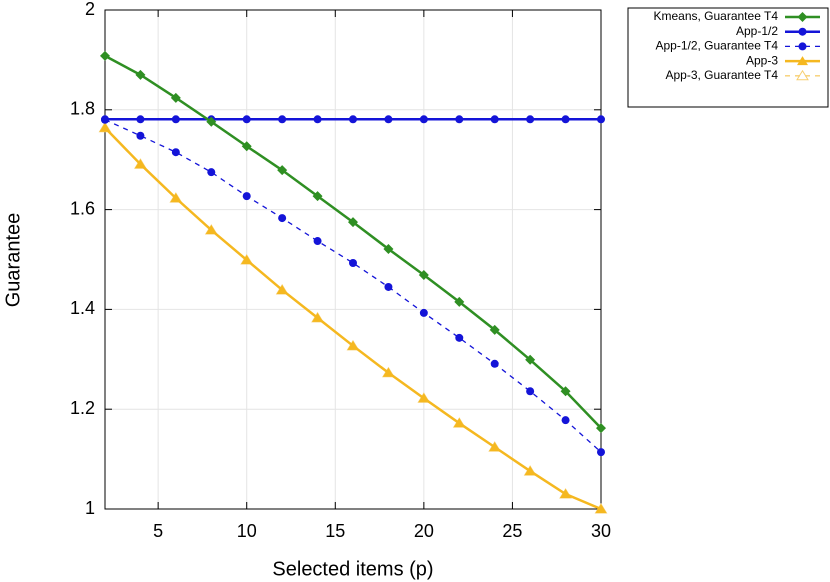  Describe the element at coordinates (247, 531) in the screenshot. I see `x-tick-label: 10` at that location.